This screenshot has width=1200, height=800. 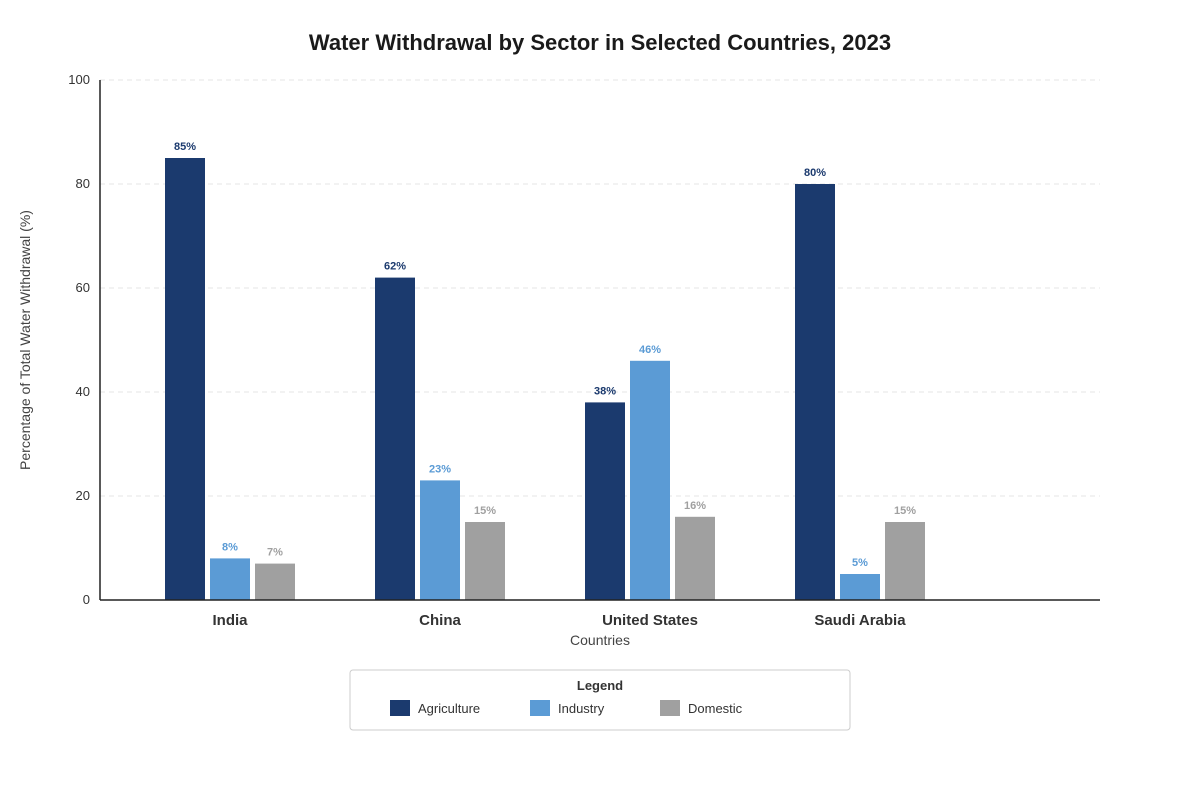 I want to click on y-tick-label: 80, so click(x=83, y=183).